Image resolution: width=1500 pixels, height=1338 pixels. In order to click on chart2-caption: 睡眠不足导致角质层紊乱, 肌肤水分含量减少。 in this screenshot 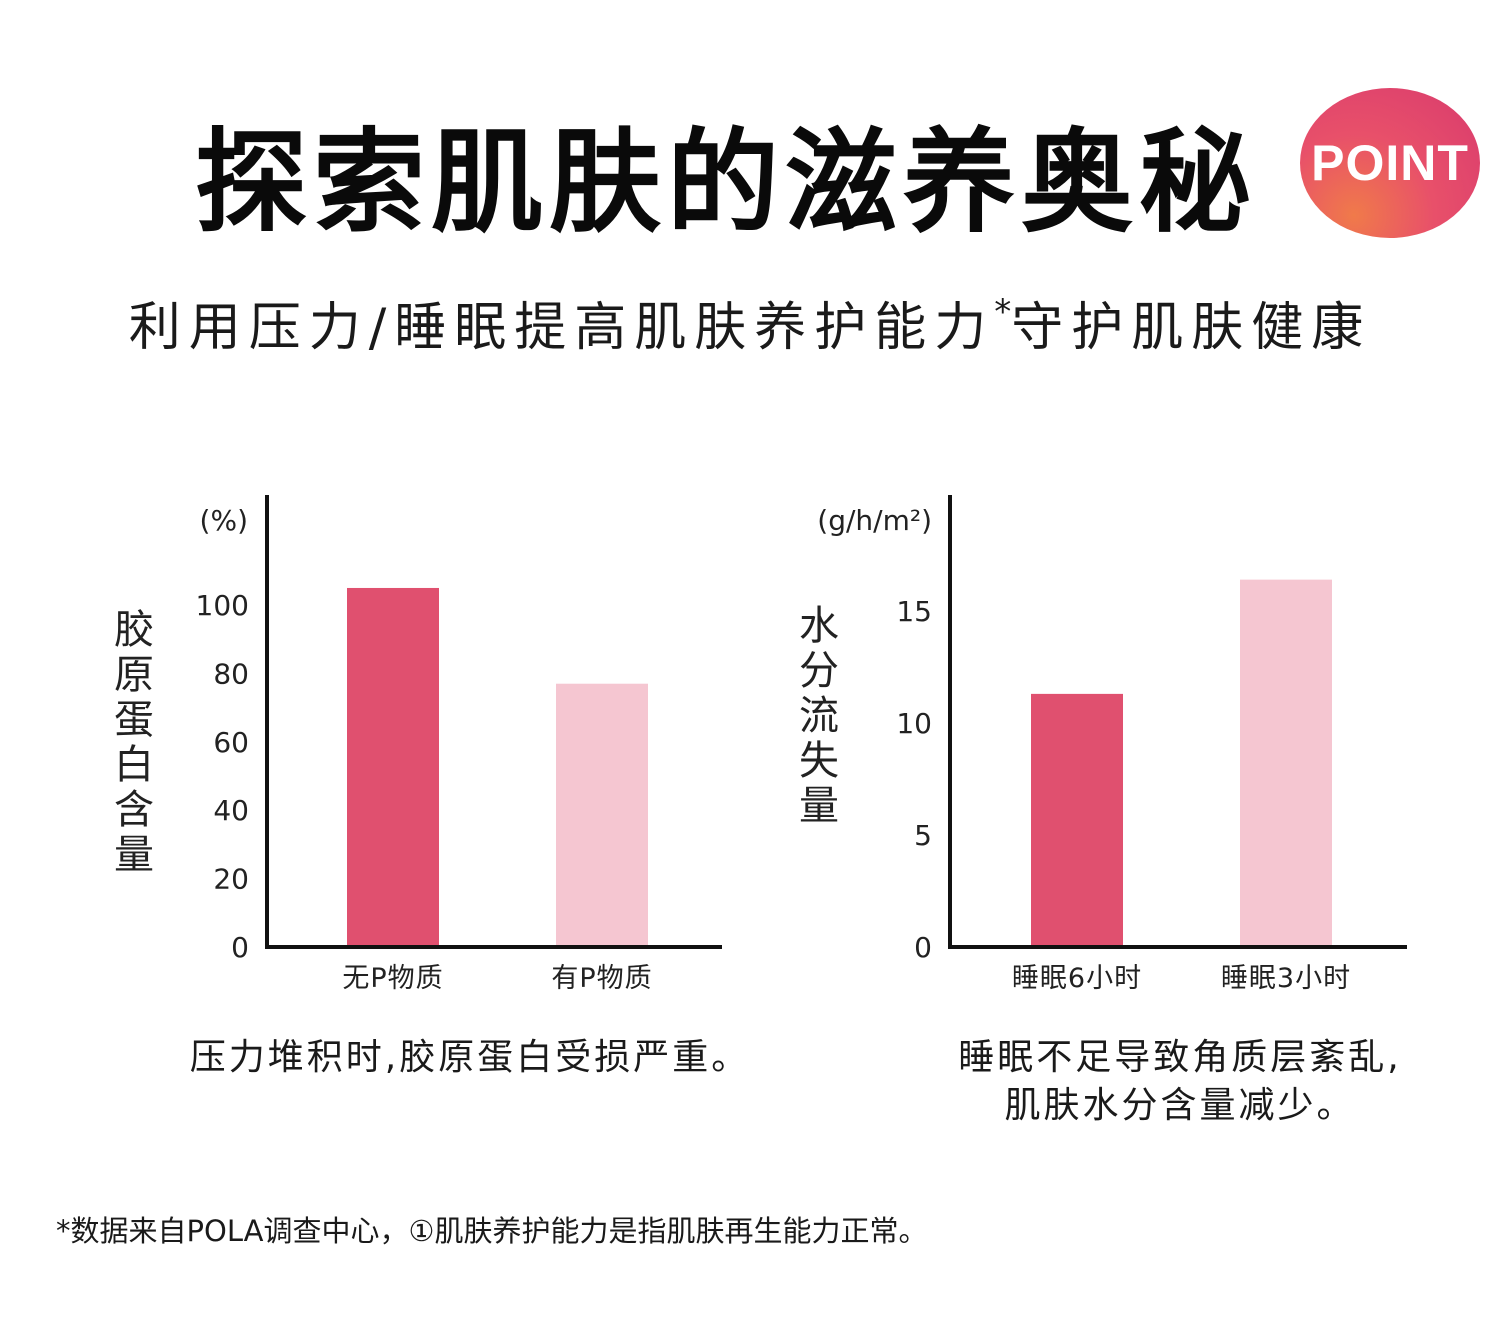, I will do `click(1180, 1082)`.